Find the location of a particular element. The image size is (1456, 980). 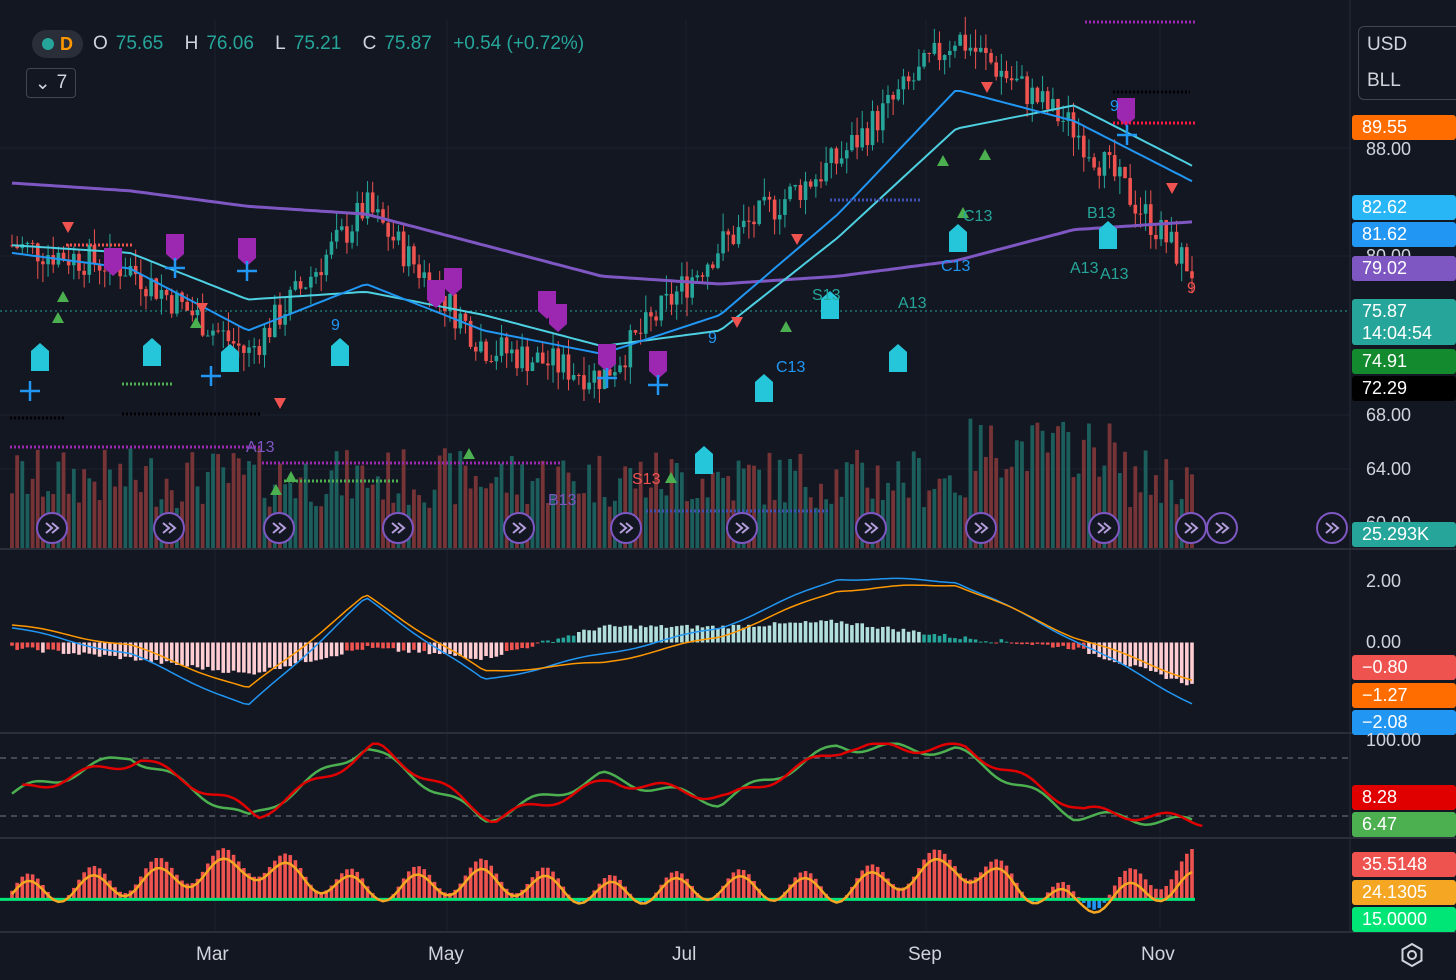

symbol-pill: D is located at coordinates (57, 44).